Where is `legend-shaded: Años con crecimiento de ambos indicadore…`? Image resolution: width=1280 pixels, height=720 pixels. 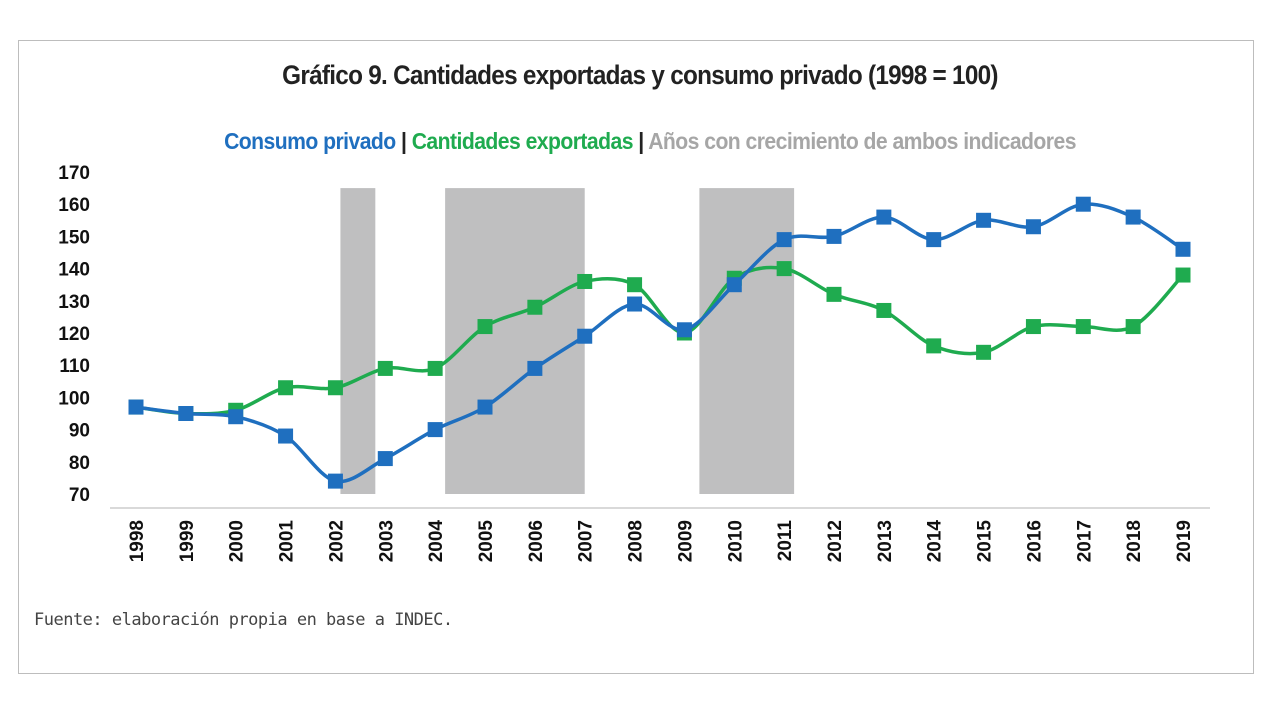 legend-shaded: Años con crecimiento de ambos indicadore… is located at coordinates (862, 141).